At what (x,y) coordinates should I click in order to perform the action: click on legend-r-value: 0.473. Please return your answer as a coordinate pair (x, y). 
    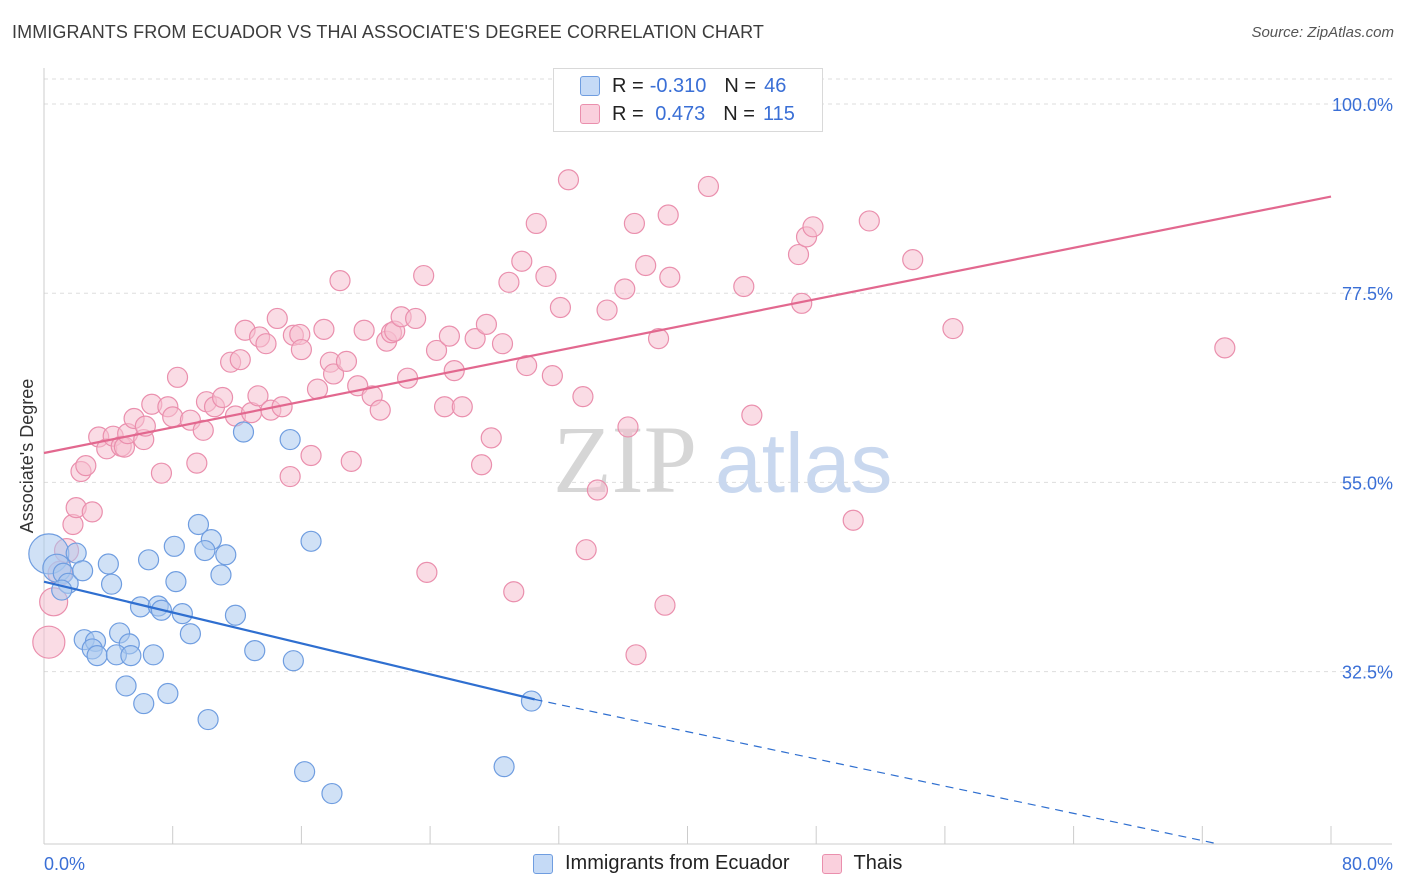
    Looking at the image, I should click on (677, 113).